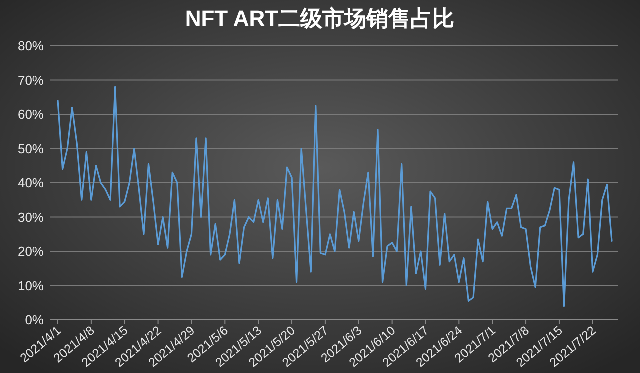  What do you see at coordinates (320, 18) in the screenshot?
I see `chart-title: NFT ART二级市场销售占比` at bounding box center [320, 18].